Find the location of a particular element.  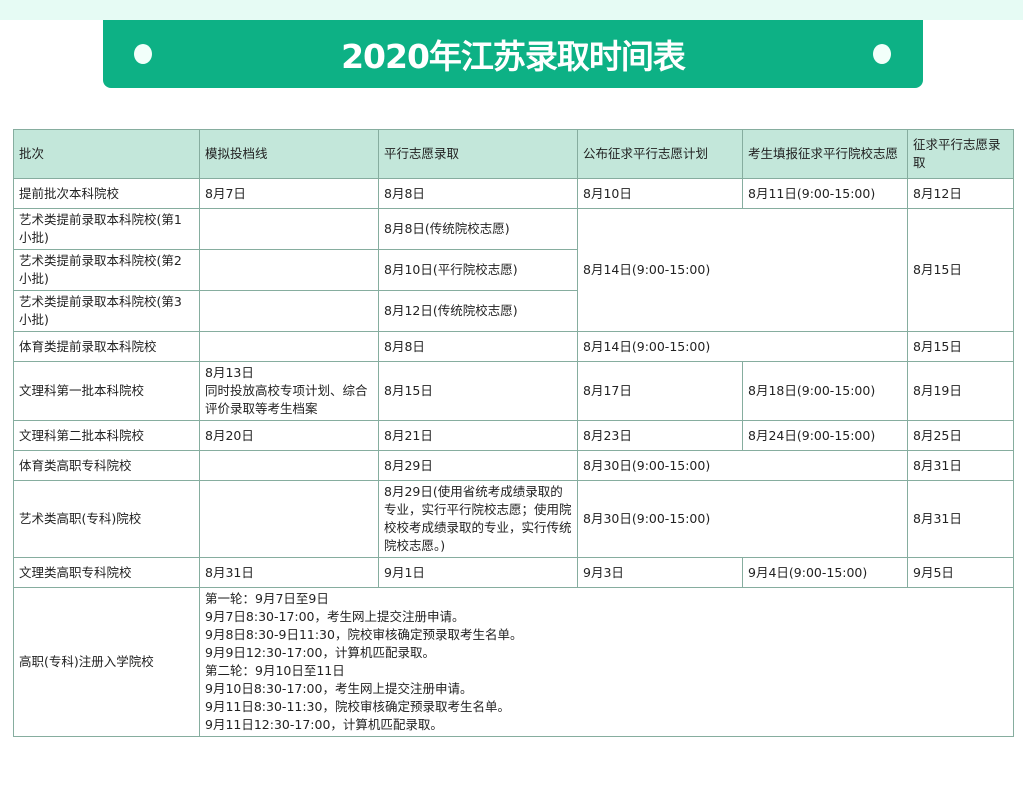

batch-name-cell: 体育类提前录取本科院校 is located at coordinates (106, 346).